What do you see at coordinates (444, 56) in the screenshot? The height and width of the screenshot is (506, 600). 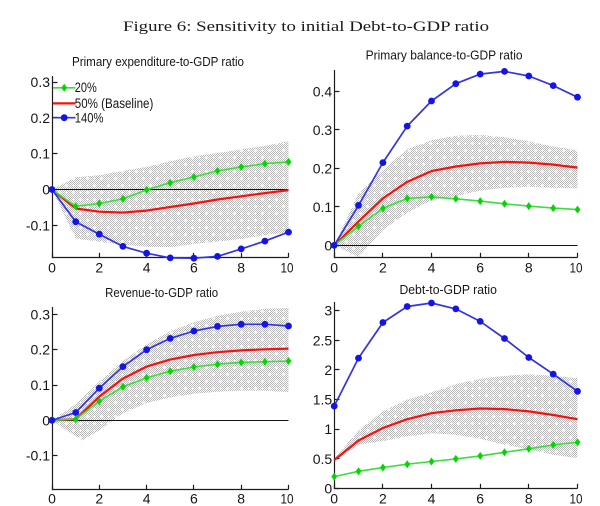 I see `svg-text: Primary balance-to-GDP ratio` at bounding box center [444, 56].